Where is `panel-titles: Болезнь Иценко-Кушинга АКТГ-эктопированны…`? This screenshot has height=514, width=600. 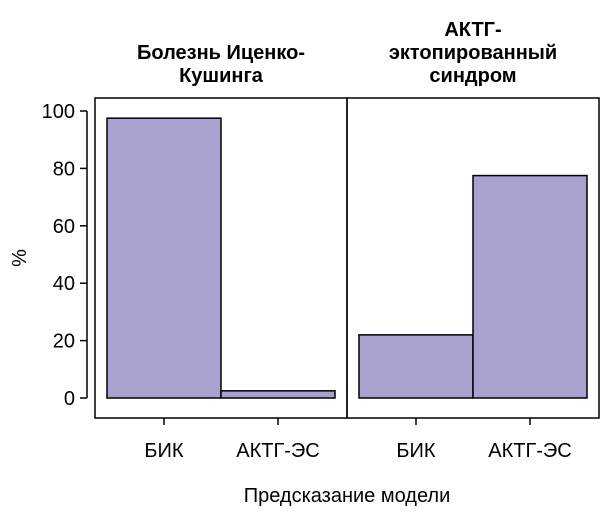 panel-titles: Болезнь Иценко-Кушинга АКТГ-эктопированны… is located at coordinates (347, 53).